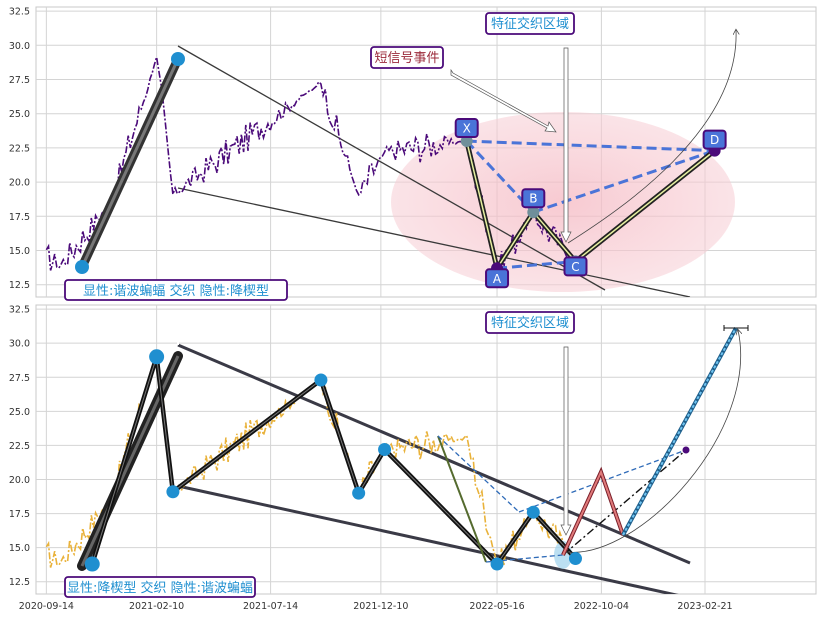  I want to click on bottom-feature-zone-box, so click(530, 322).